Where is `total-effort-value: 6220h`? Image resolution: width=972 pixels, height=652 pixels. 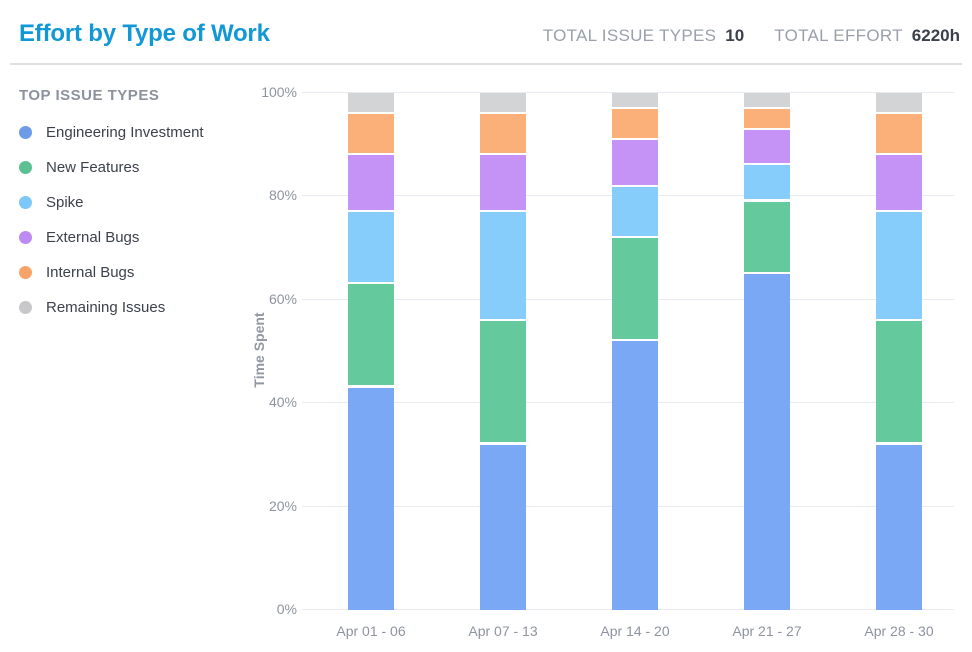
total-effort-value: 6220h is located at coordinates (935, 35).